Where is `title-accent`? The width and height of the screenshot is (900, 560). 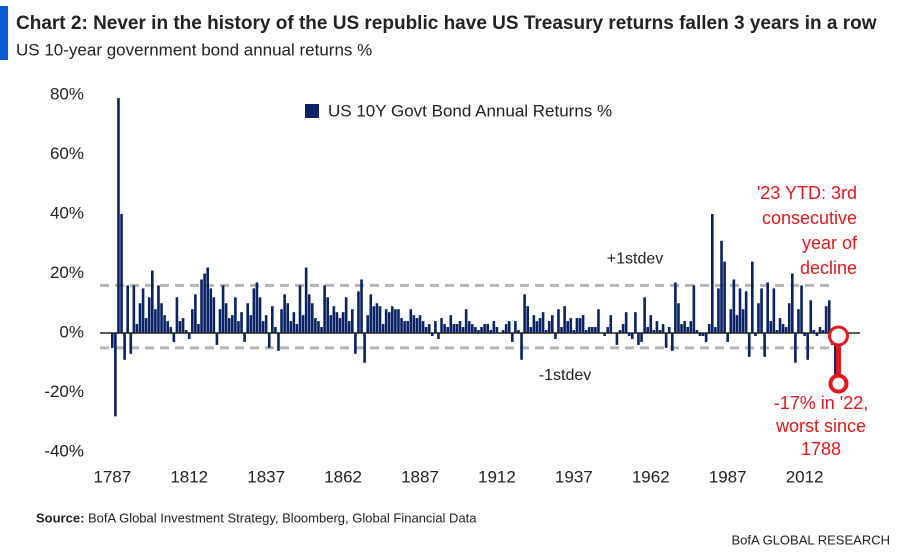 title-accent is located at coordinates (4, 33).